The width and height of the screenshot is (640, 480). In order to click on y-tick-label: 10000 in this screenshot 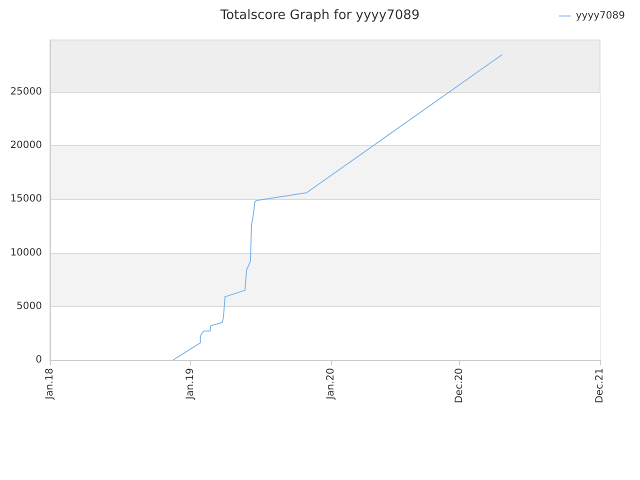, I will do `click(26, 252)`.